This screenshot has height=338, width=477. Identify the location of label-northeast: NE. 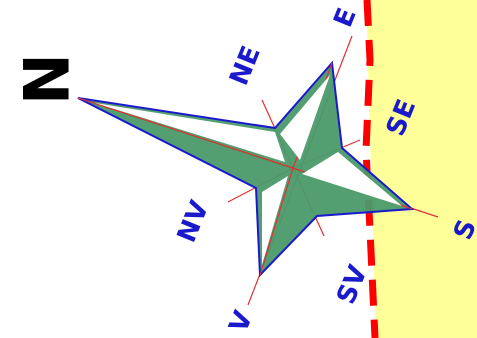
(245, 66).